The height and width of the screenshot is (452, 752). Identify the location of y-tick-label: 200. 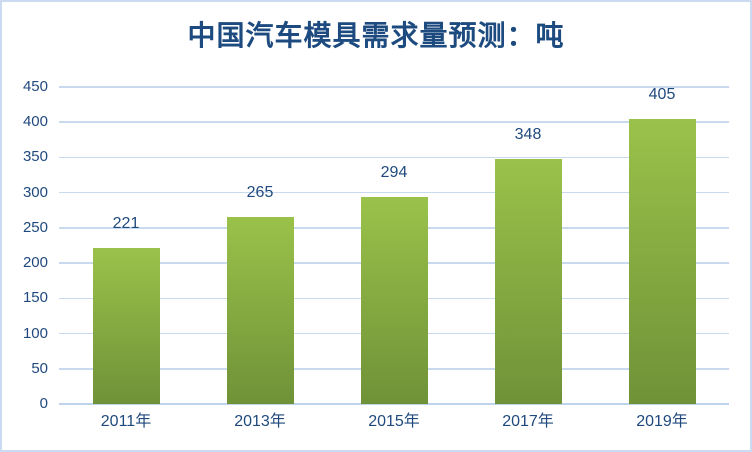
(35, 263).